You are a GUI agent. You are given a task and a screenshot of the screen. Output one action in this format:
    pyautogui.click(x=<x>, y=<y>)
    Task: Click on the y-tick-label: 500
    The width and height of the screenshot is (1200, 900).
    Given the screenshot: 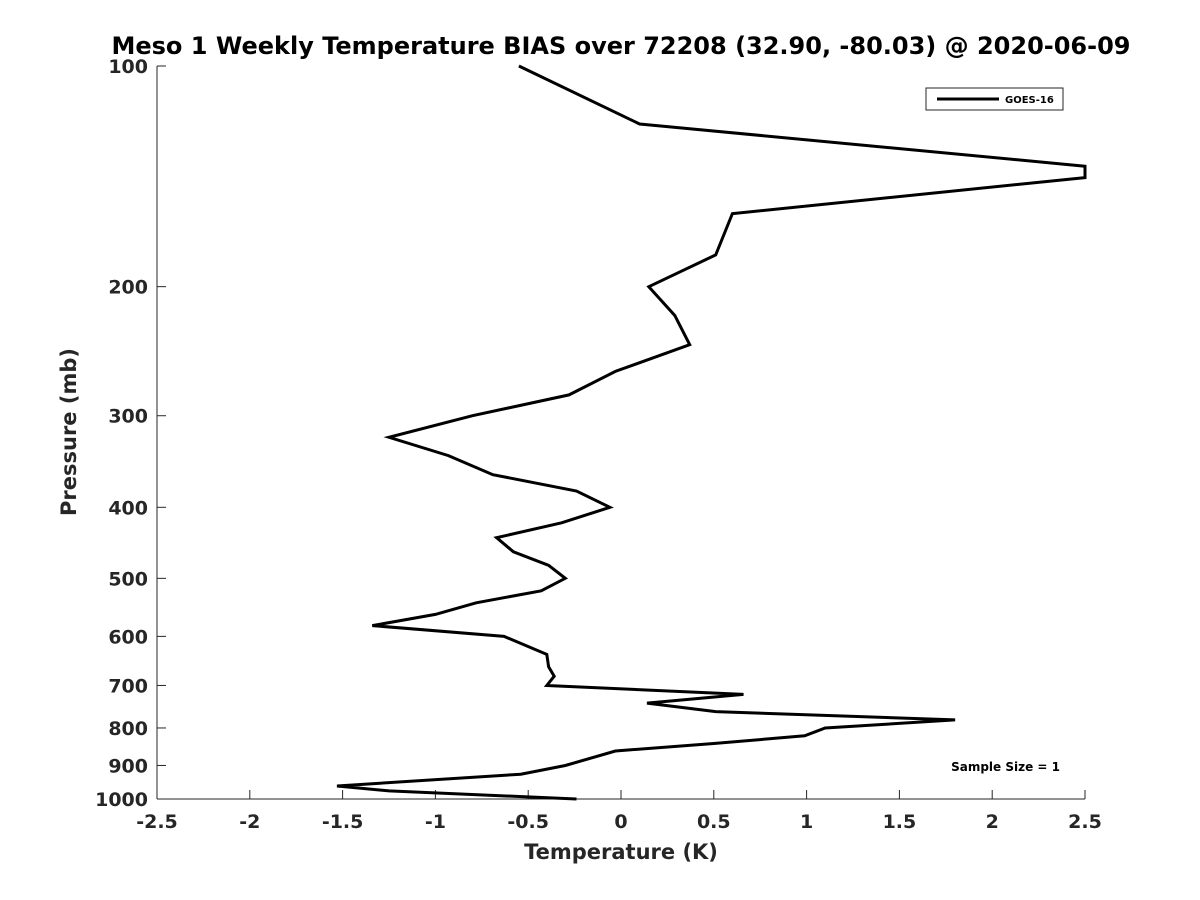 What is the action you would take?
    pyautogui.click(x=128, y=579)
    